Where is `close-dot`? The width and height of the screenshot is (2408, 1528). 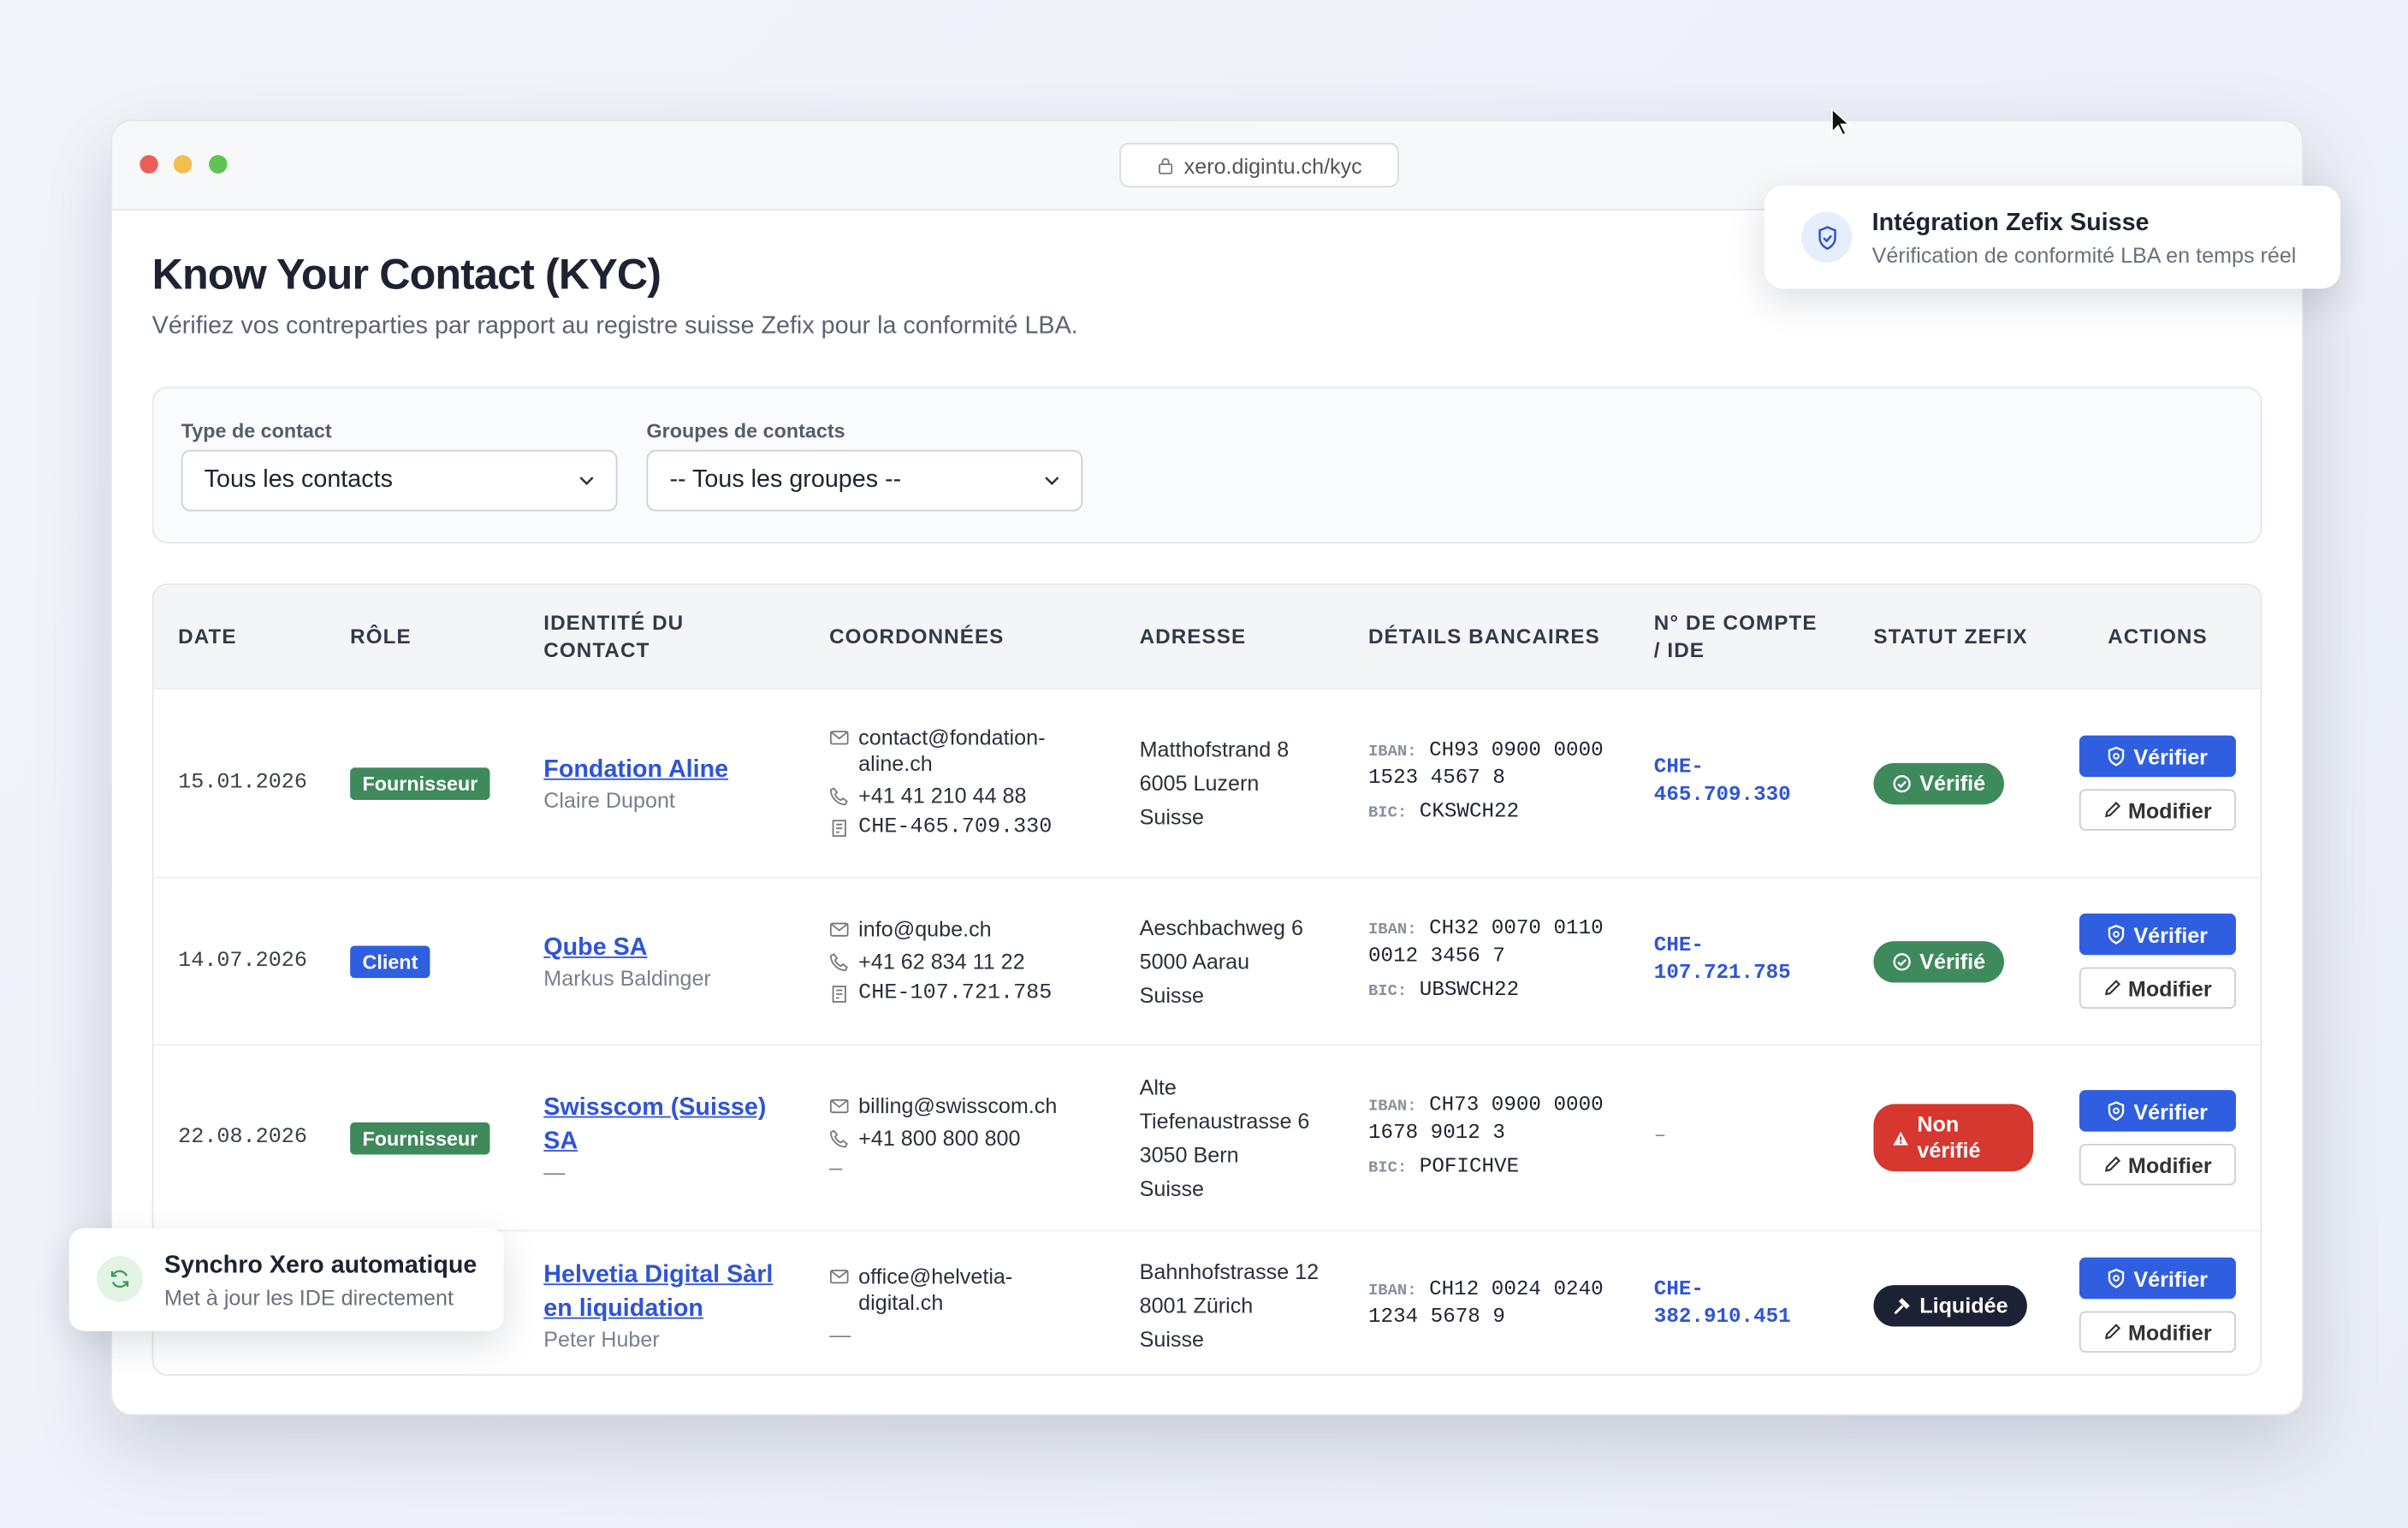
close-dot is located at coordinates (149, 164).